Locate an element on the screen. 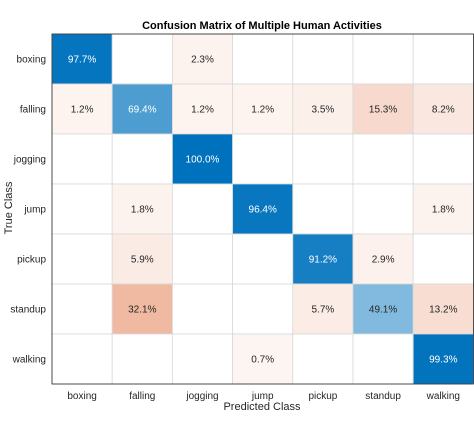 The height and width of the screenshot is (434, 474). cell-value-label: 49.1% is located at coordinates (383, 310).